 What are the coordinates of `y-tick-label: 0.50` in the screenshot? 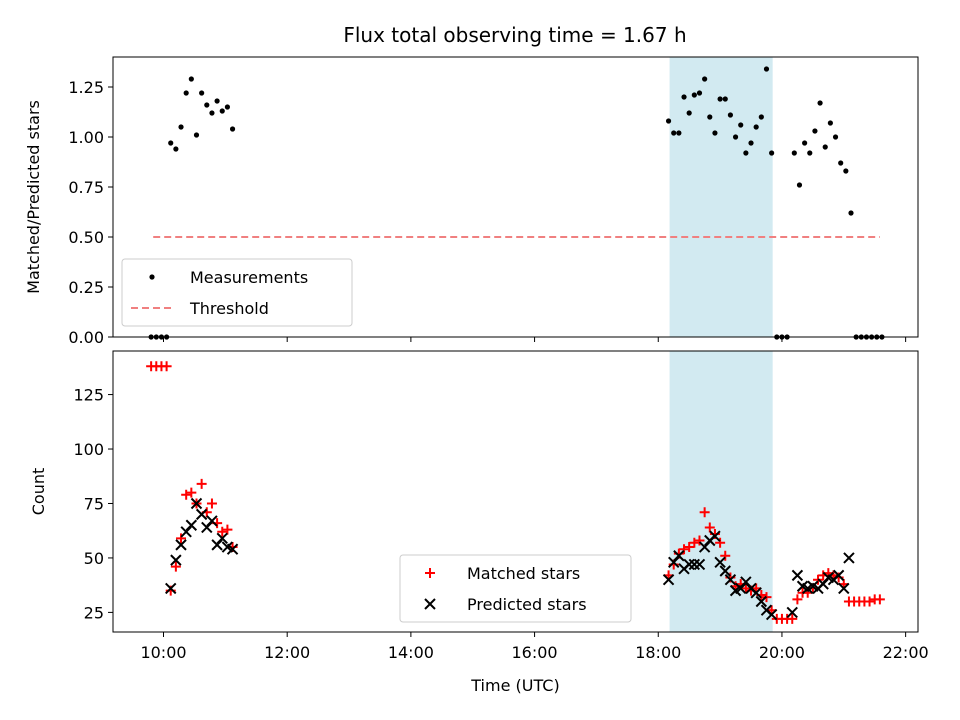 It's located at (86, 237).